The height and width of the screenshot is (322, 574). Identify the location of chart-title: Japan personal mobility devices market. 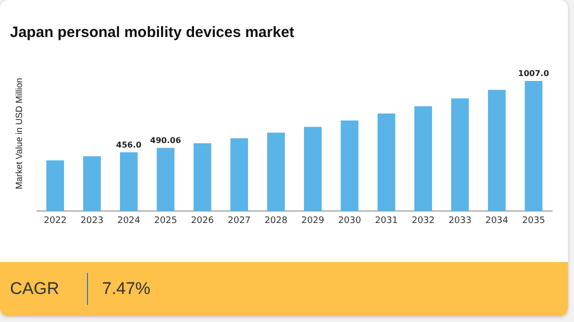
(152, 33).